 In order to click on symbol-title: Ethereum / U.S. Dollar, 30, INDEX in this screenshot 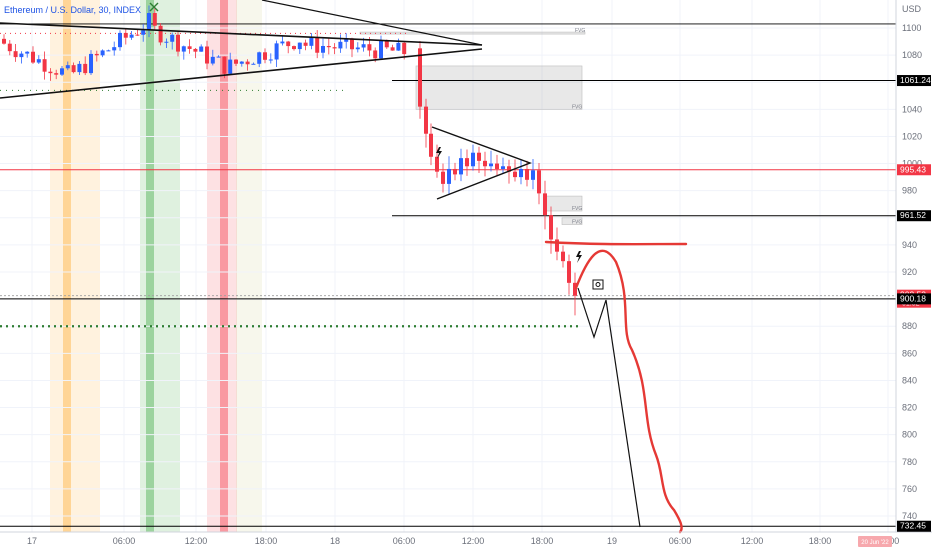, I will do `click(72, 10)`.